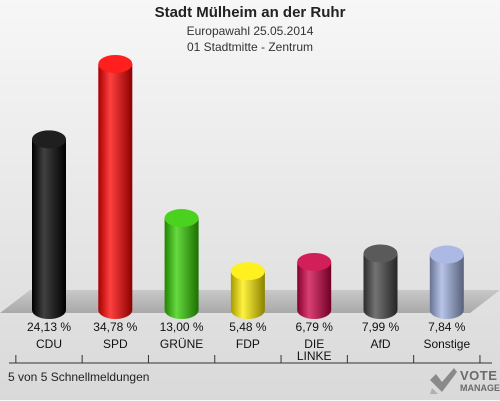 Image resolution: width=500 pixels, height=401 pixels. I want to click on value-label: 34,78 %, so click(115, 327).